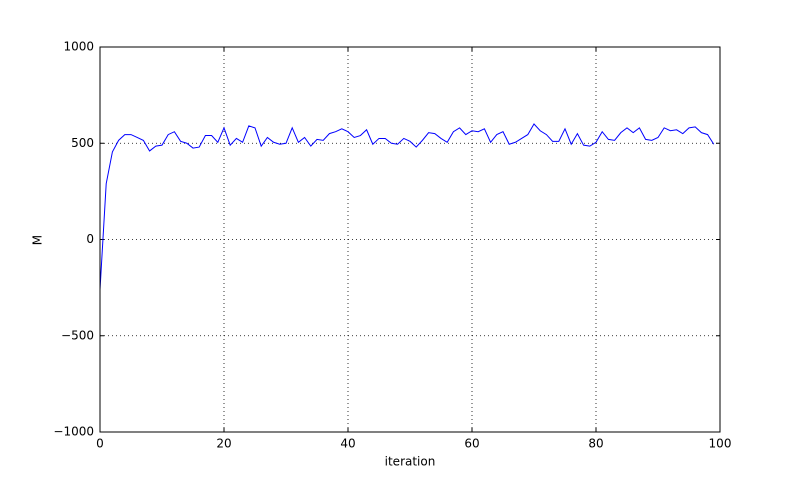  I want to click on x-tick-label: 0, so click(100, 444).